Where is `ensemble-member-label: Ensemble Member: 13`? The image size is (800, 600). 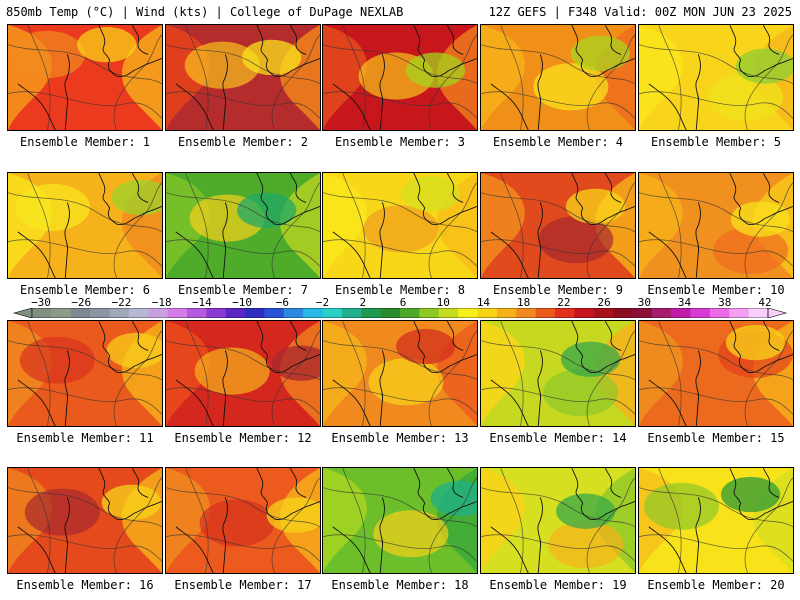 ensemble-member-label: Ensemble Member: 13 is located at coordinates (400, 438).